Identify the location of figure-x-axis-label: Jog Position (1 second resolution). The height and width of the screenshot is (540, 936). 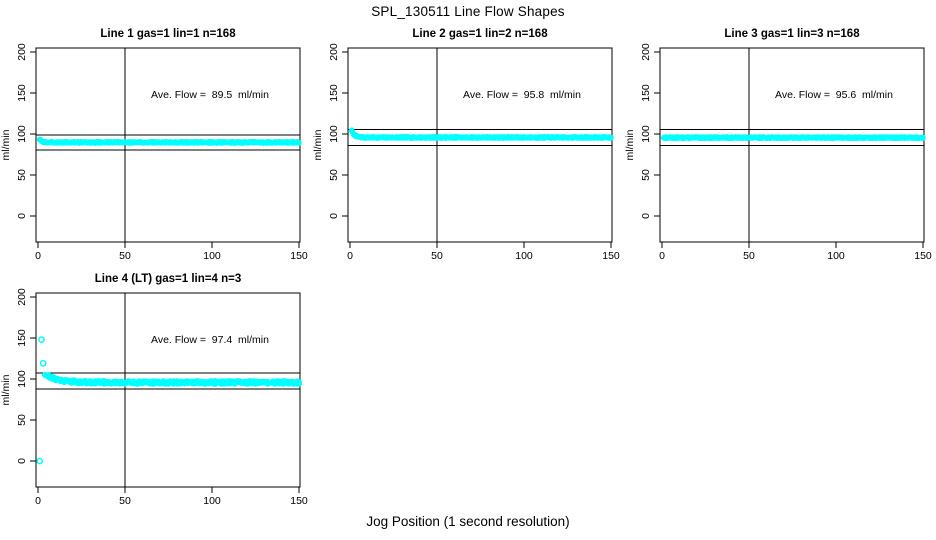
(468, 521).